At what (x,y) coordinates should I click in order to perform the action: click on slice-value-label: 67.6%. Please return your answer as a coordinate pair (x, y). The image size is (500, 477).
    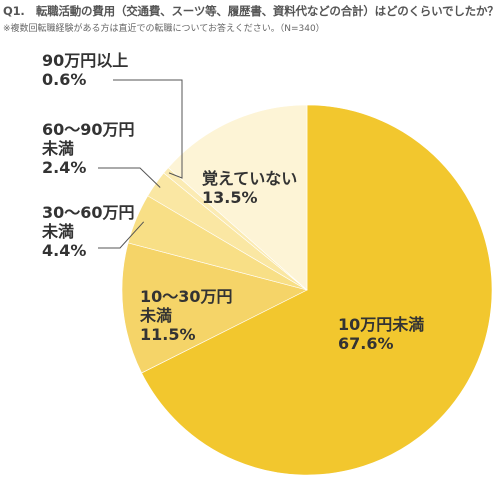
    Looking at the image, I should click on (366, 343).